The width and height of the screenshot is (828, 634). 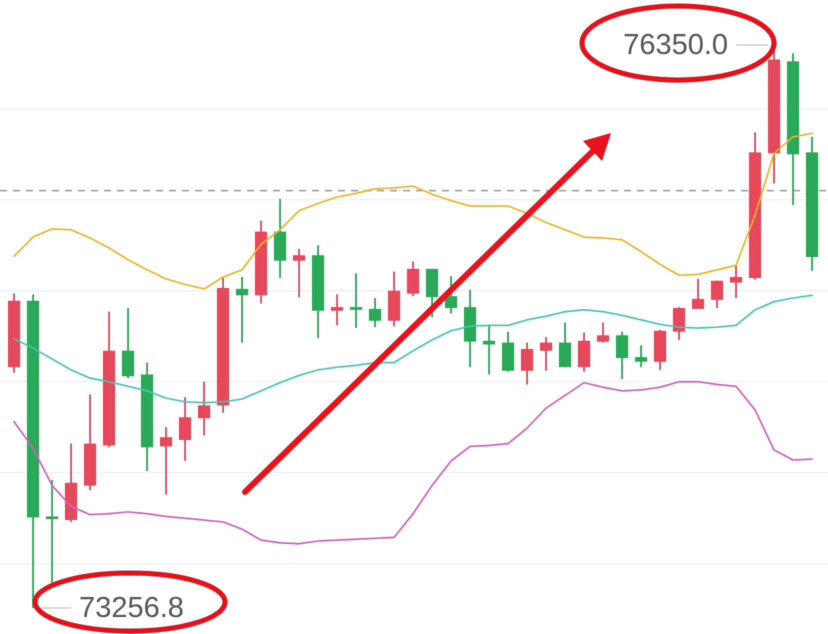 What do you see at coordinates (675, 45) in the screenshot?
I see `annotation: 76350.0` at bounding box center [675, 45].